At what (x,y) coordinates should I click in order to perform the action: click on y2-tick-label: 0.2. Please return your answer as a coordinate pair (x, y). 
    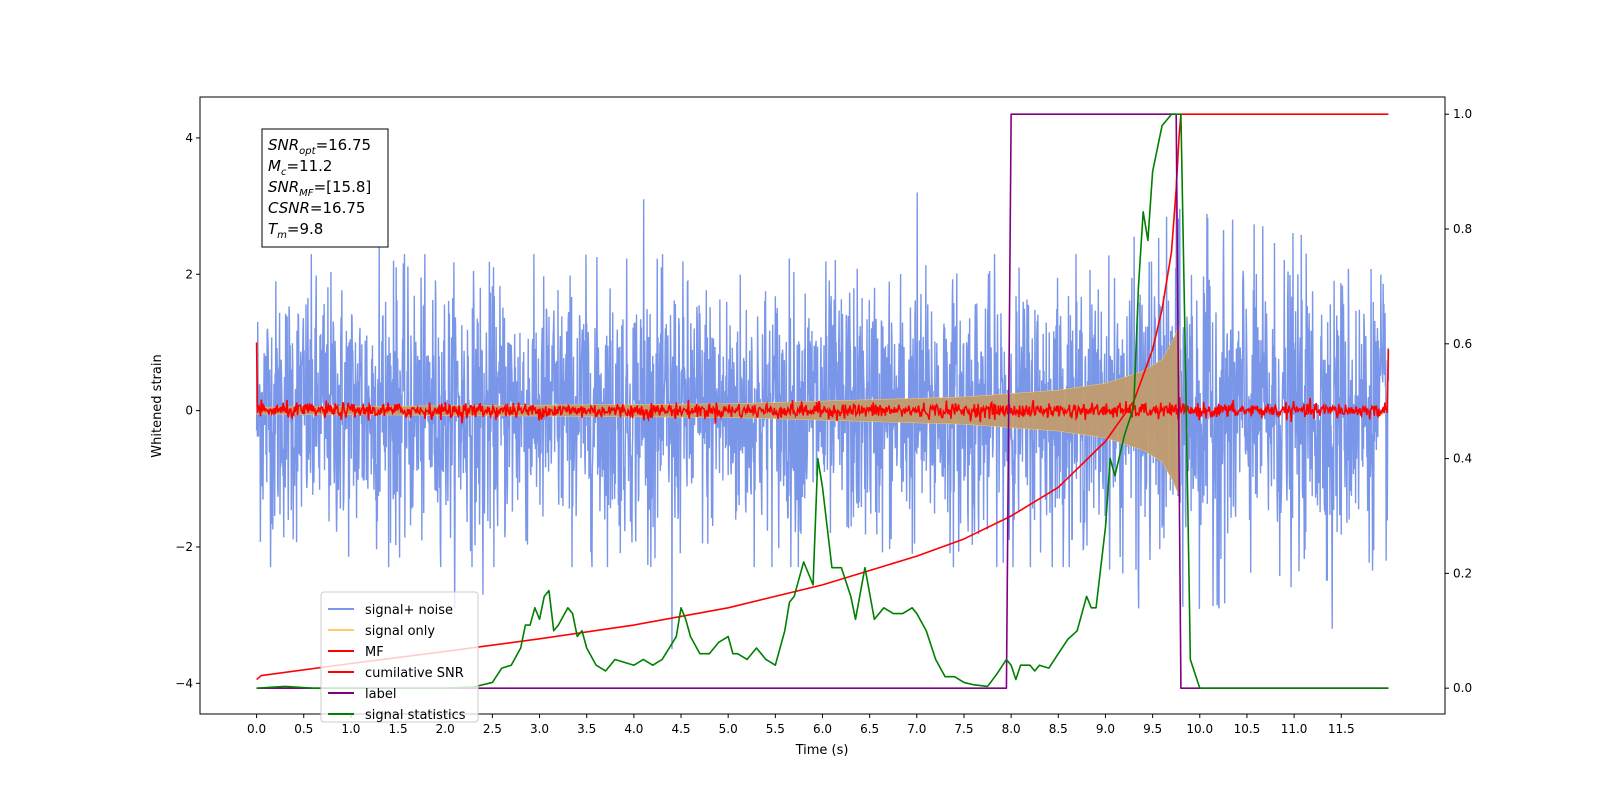
    Looking at the image, I should click on (1462, 573).